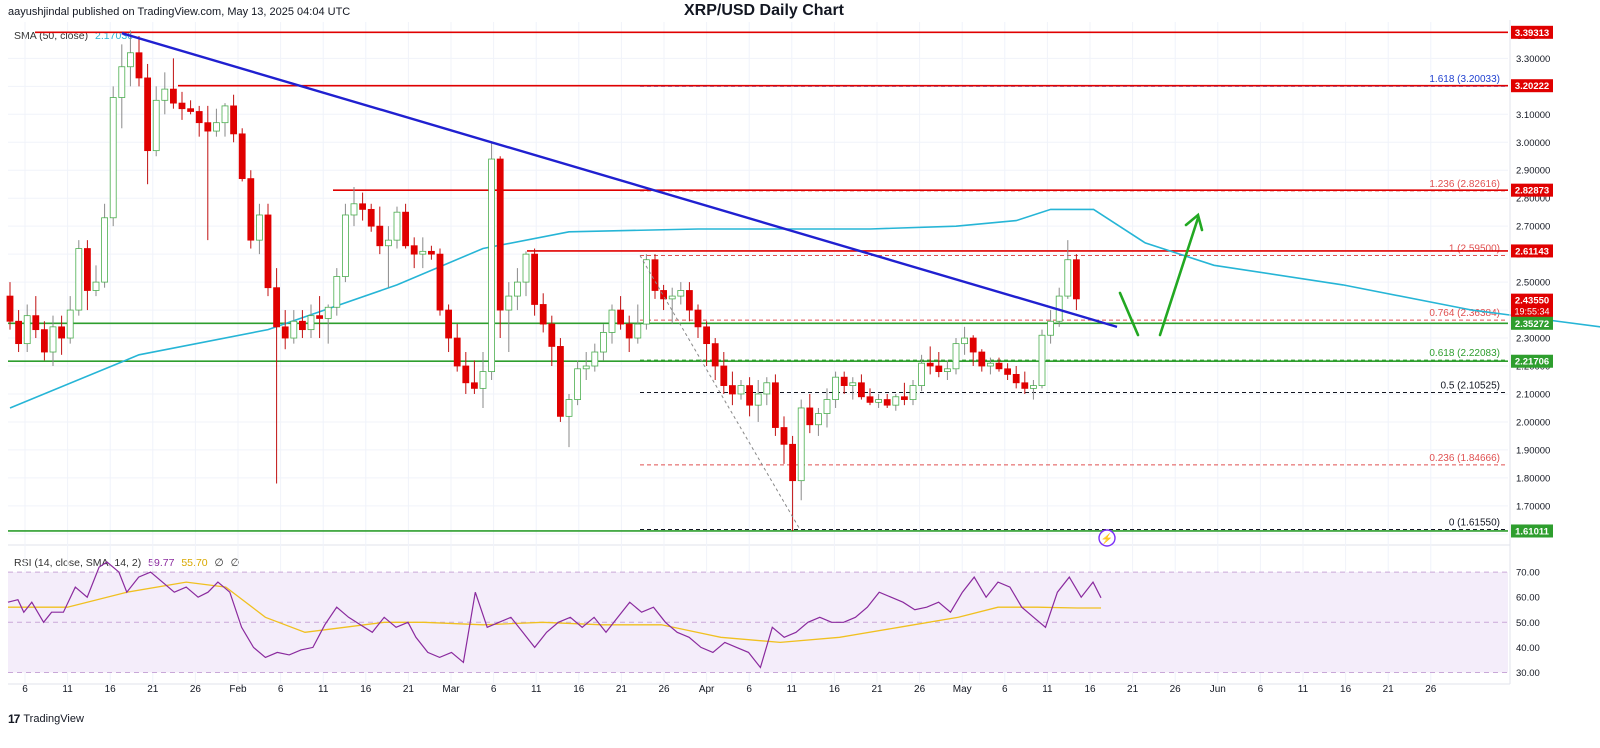 The image size is (1600, 748). I want to click on y-tick-label: 2.00000, so click(1533, 422).